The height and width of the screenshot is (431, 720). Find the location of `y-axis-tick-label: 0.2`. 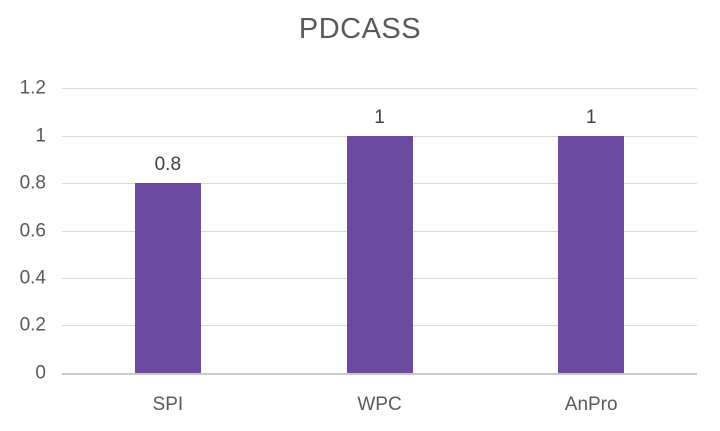

y-axis-tick-label: 0.2 is located at coordinates (32, 325).